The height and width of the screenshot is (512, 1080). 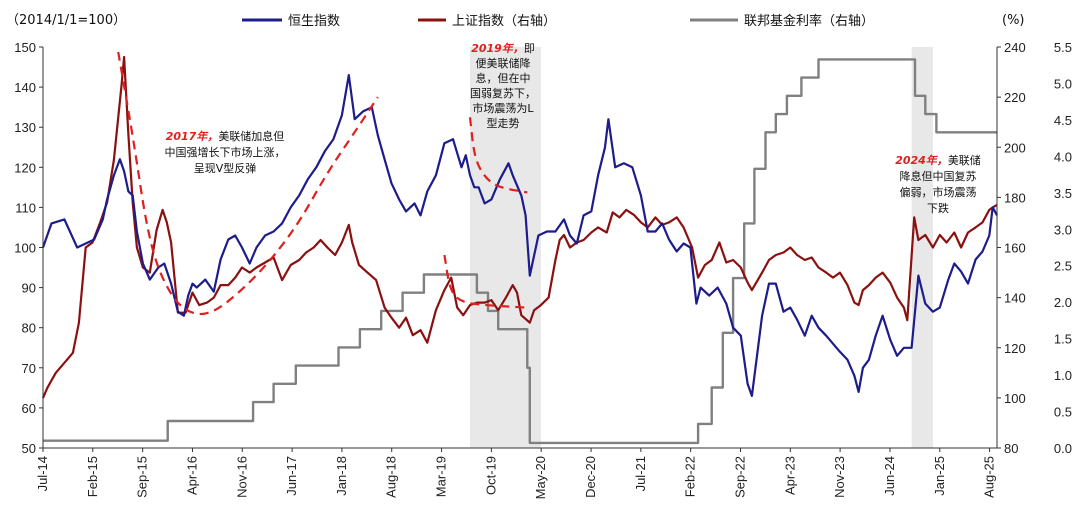 I want to click on annotation-2024-line: 偏弱，市场震荡, so click(x=938, y=192).